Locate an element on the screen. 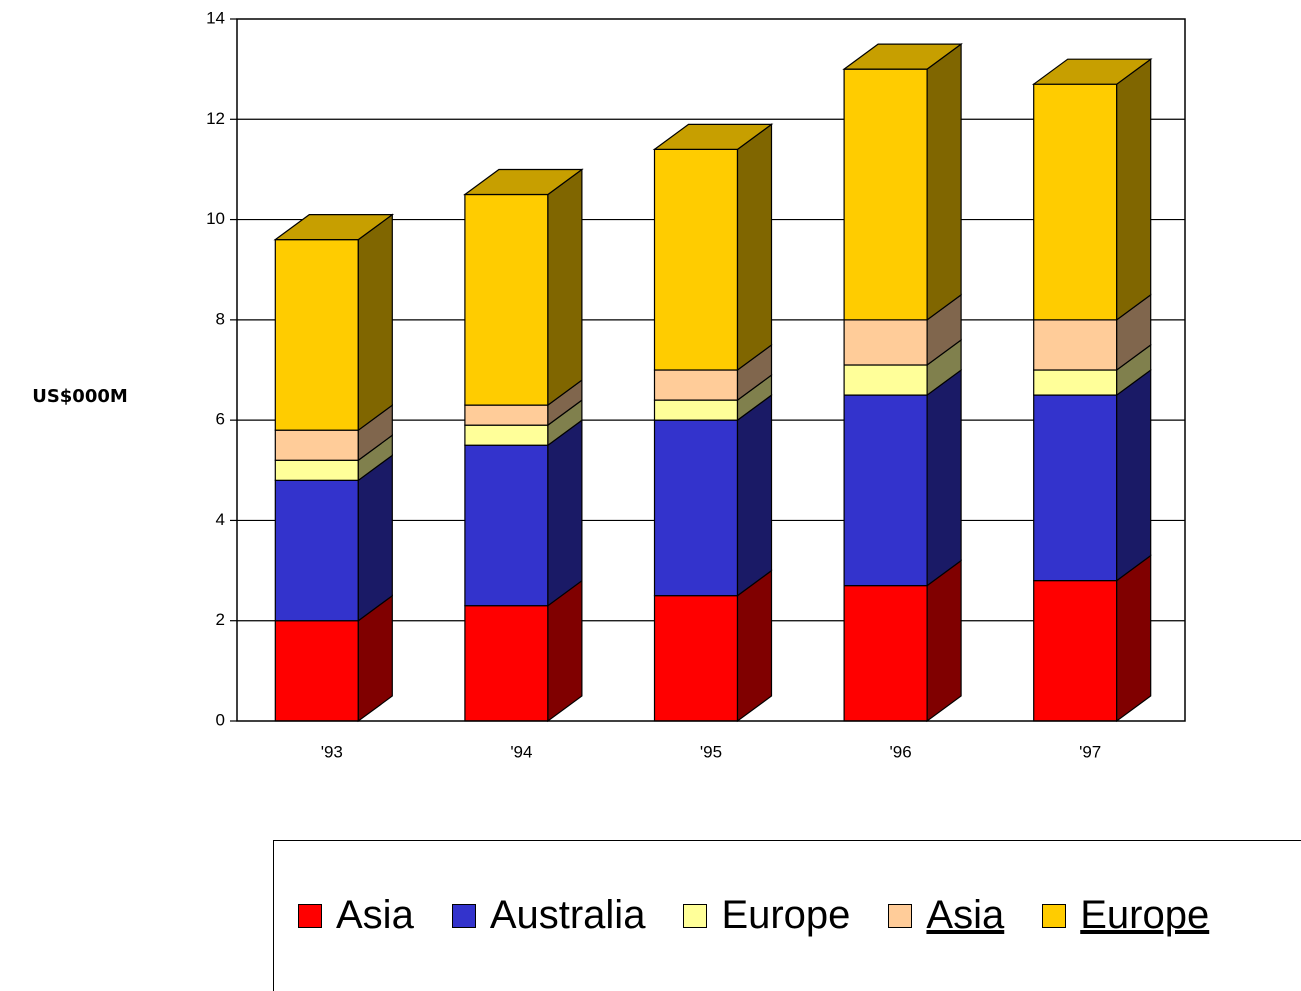  x-tick-label: '97 is located at coordinates (1090, 751).